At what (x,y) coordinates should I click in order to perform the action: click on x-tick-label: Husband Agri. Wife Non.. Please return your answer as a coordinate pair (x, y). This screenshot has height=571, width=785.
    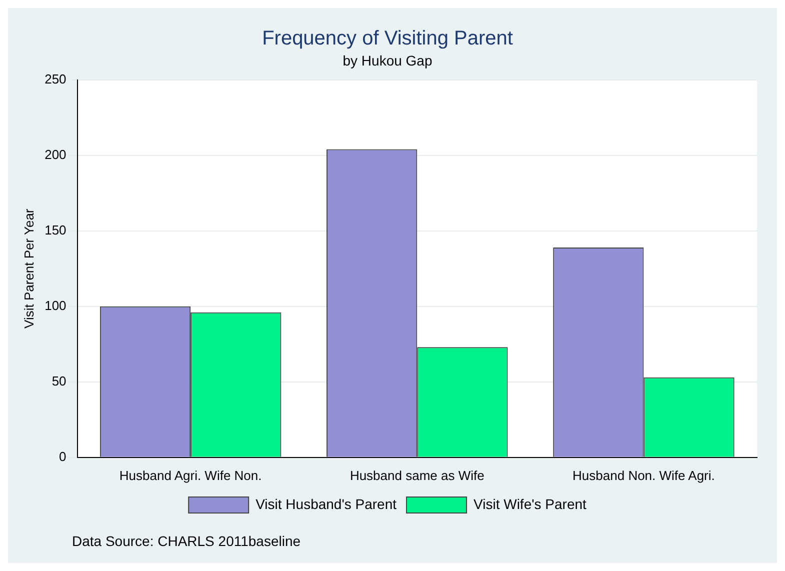
    Looking at the image, I should click on (190, 475).